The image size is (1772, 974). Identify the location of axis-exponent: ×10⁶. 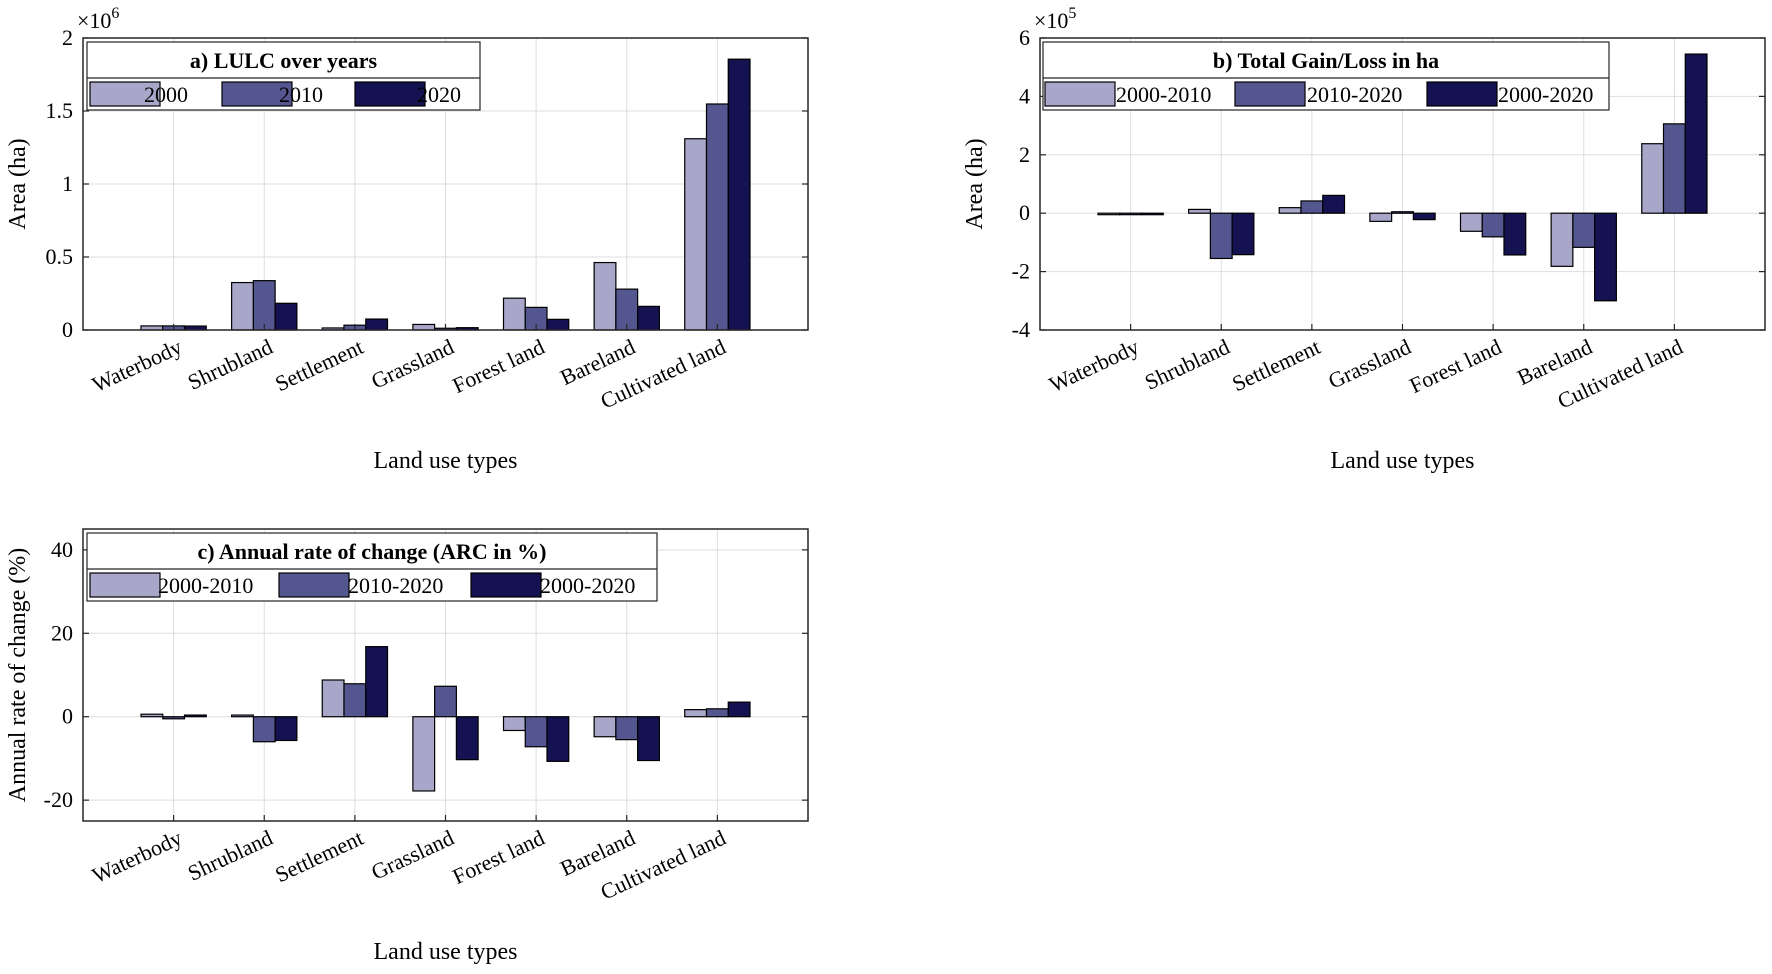
(98, 19).